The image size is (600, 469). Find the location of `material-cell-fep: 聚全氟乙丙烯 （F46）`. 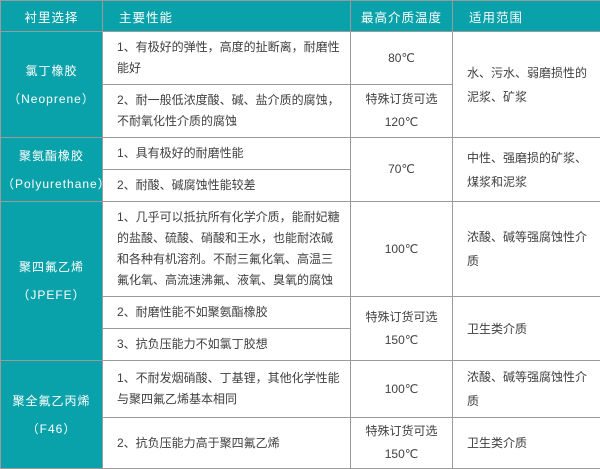

material-cell-fep: 聚全氟乙丙烯 （F46） is located at coordinates (52, 415).